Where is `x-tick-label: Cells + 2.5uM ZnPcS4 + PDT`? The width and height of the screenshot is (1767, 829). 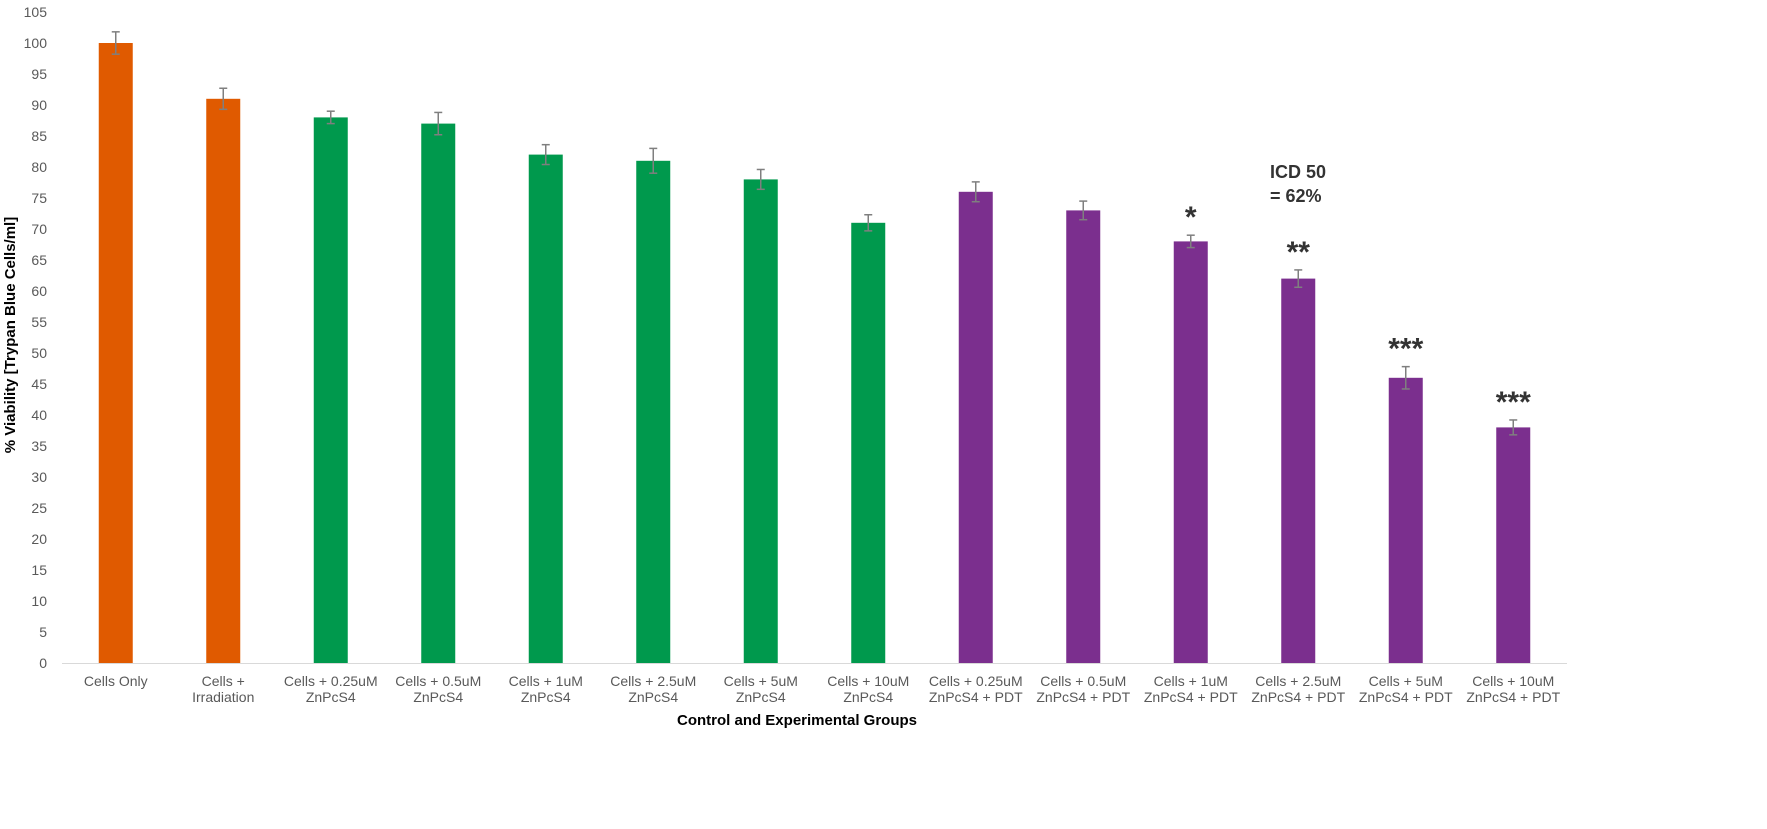 x-tick-label: Cells + 2.5uM ZnPcS4 + PDT is located at coordinates (1298, 689).